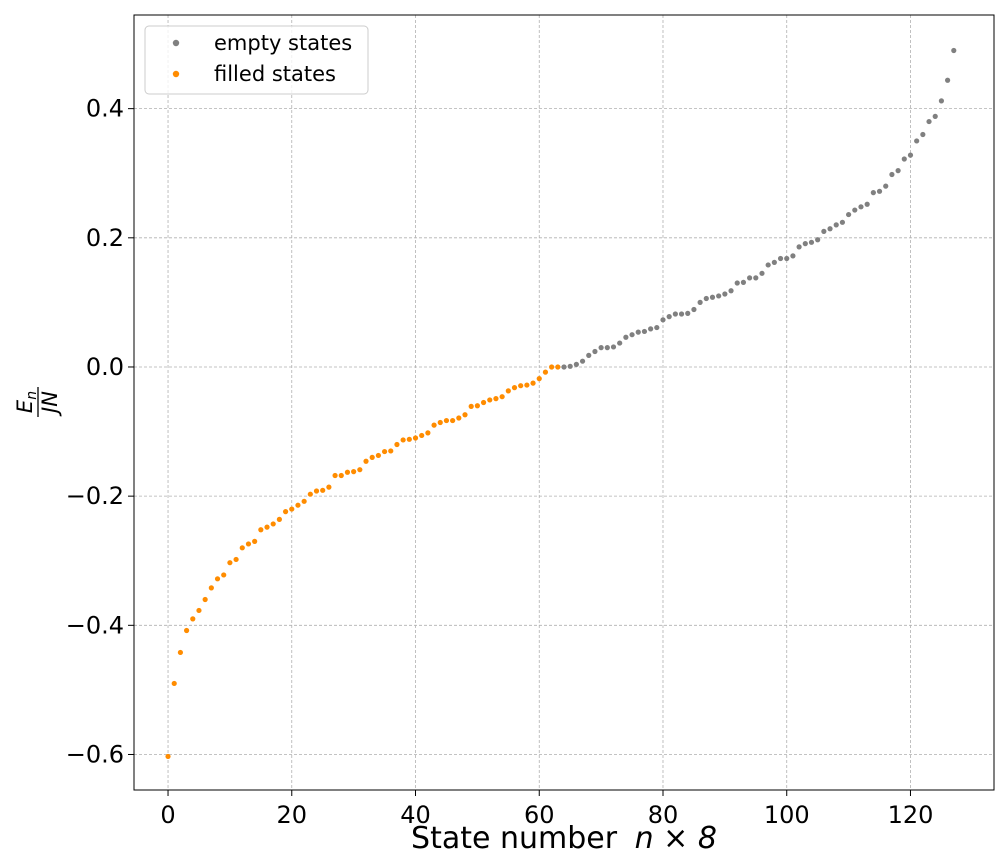 This screenshot has height=864, width=1008. Describe the element at coordinates (787, 815) in the screenshot. I see `x-tick-label: 100` at that location.